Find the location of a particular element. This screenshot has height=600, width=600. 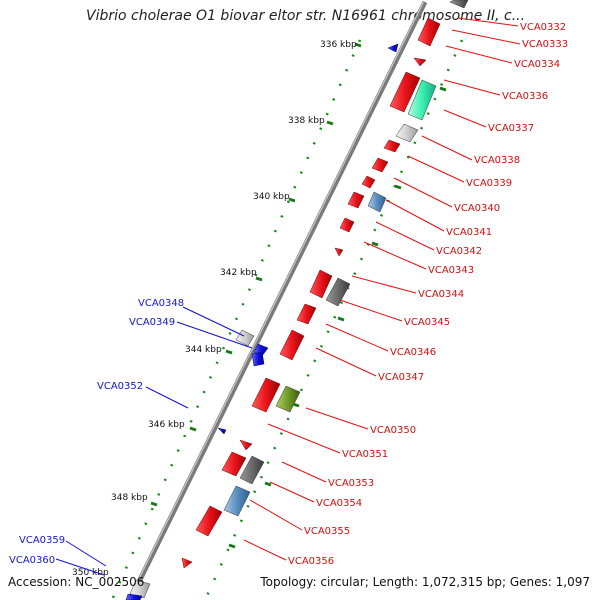

gene-label: VCA0332 is located at coordinates (543, 27).